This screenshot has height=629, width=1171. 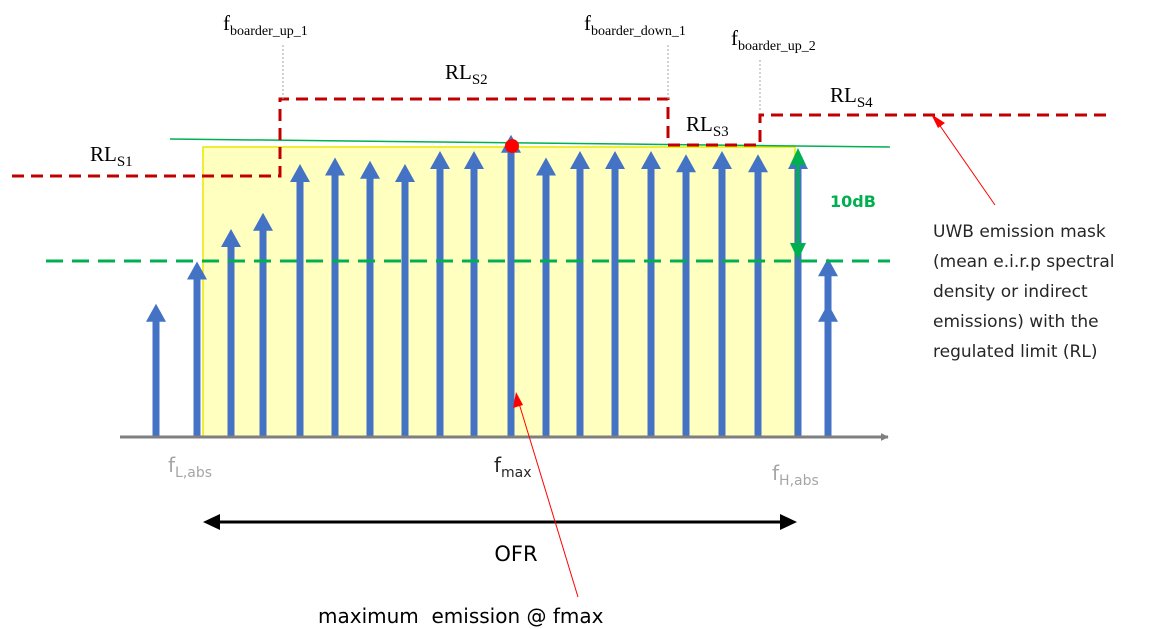 I want to click on max-pointer-arrowhead, so click(x=518, y=400).